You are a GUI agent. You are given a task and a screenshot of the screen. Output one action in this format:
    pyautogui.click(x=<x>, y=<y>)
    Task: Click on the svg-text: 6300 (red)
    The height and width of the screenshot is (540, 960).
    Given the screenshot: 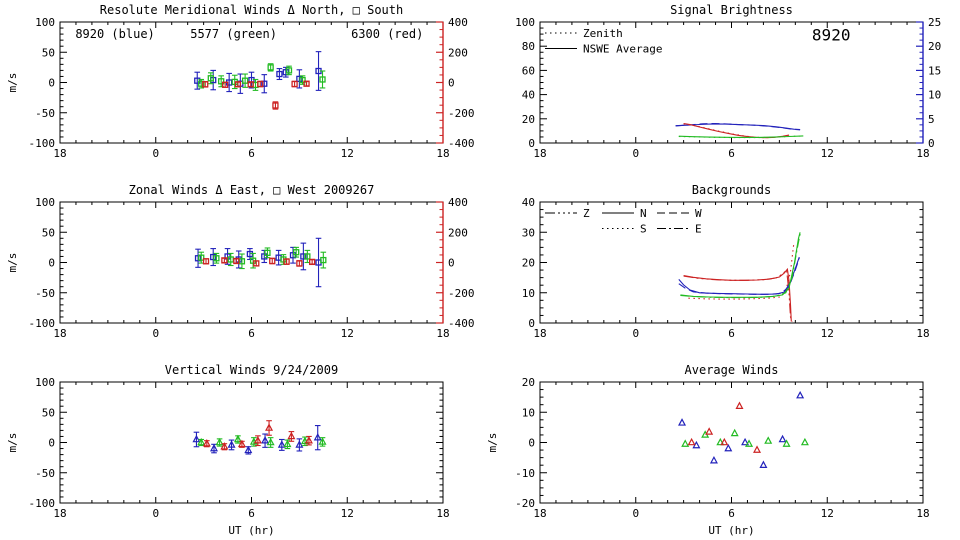 What is the action you would take?
    pyautogui.click(x=387, y=34)
    